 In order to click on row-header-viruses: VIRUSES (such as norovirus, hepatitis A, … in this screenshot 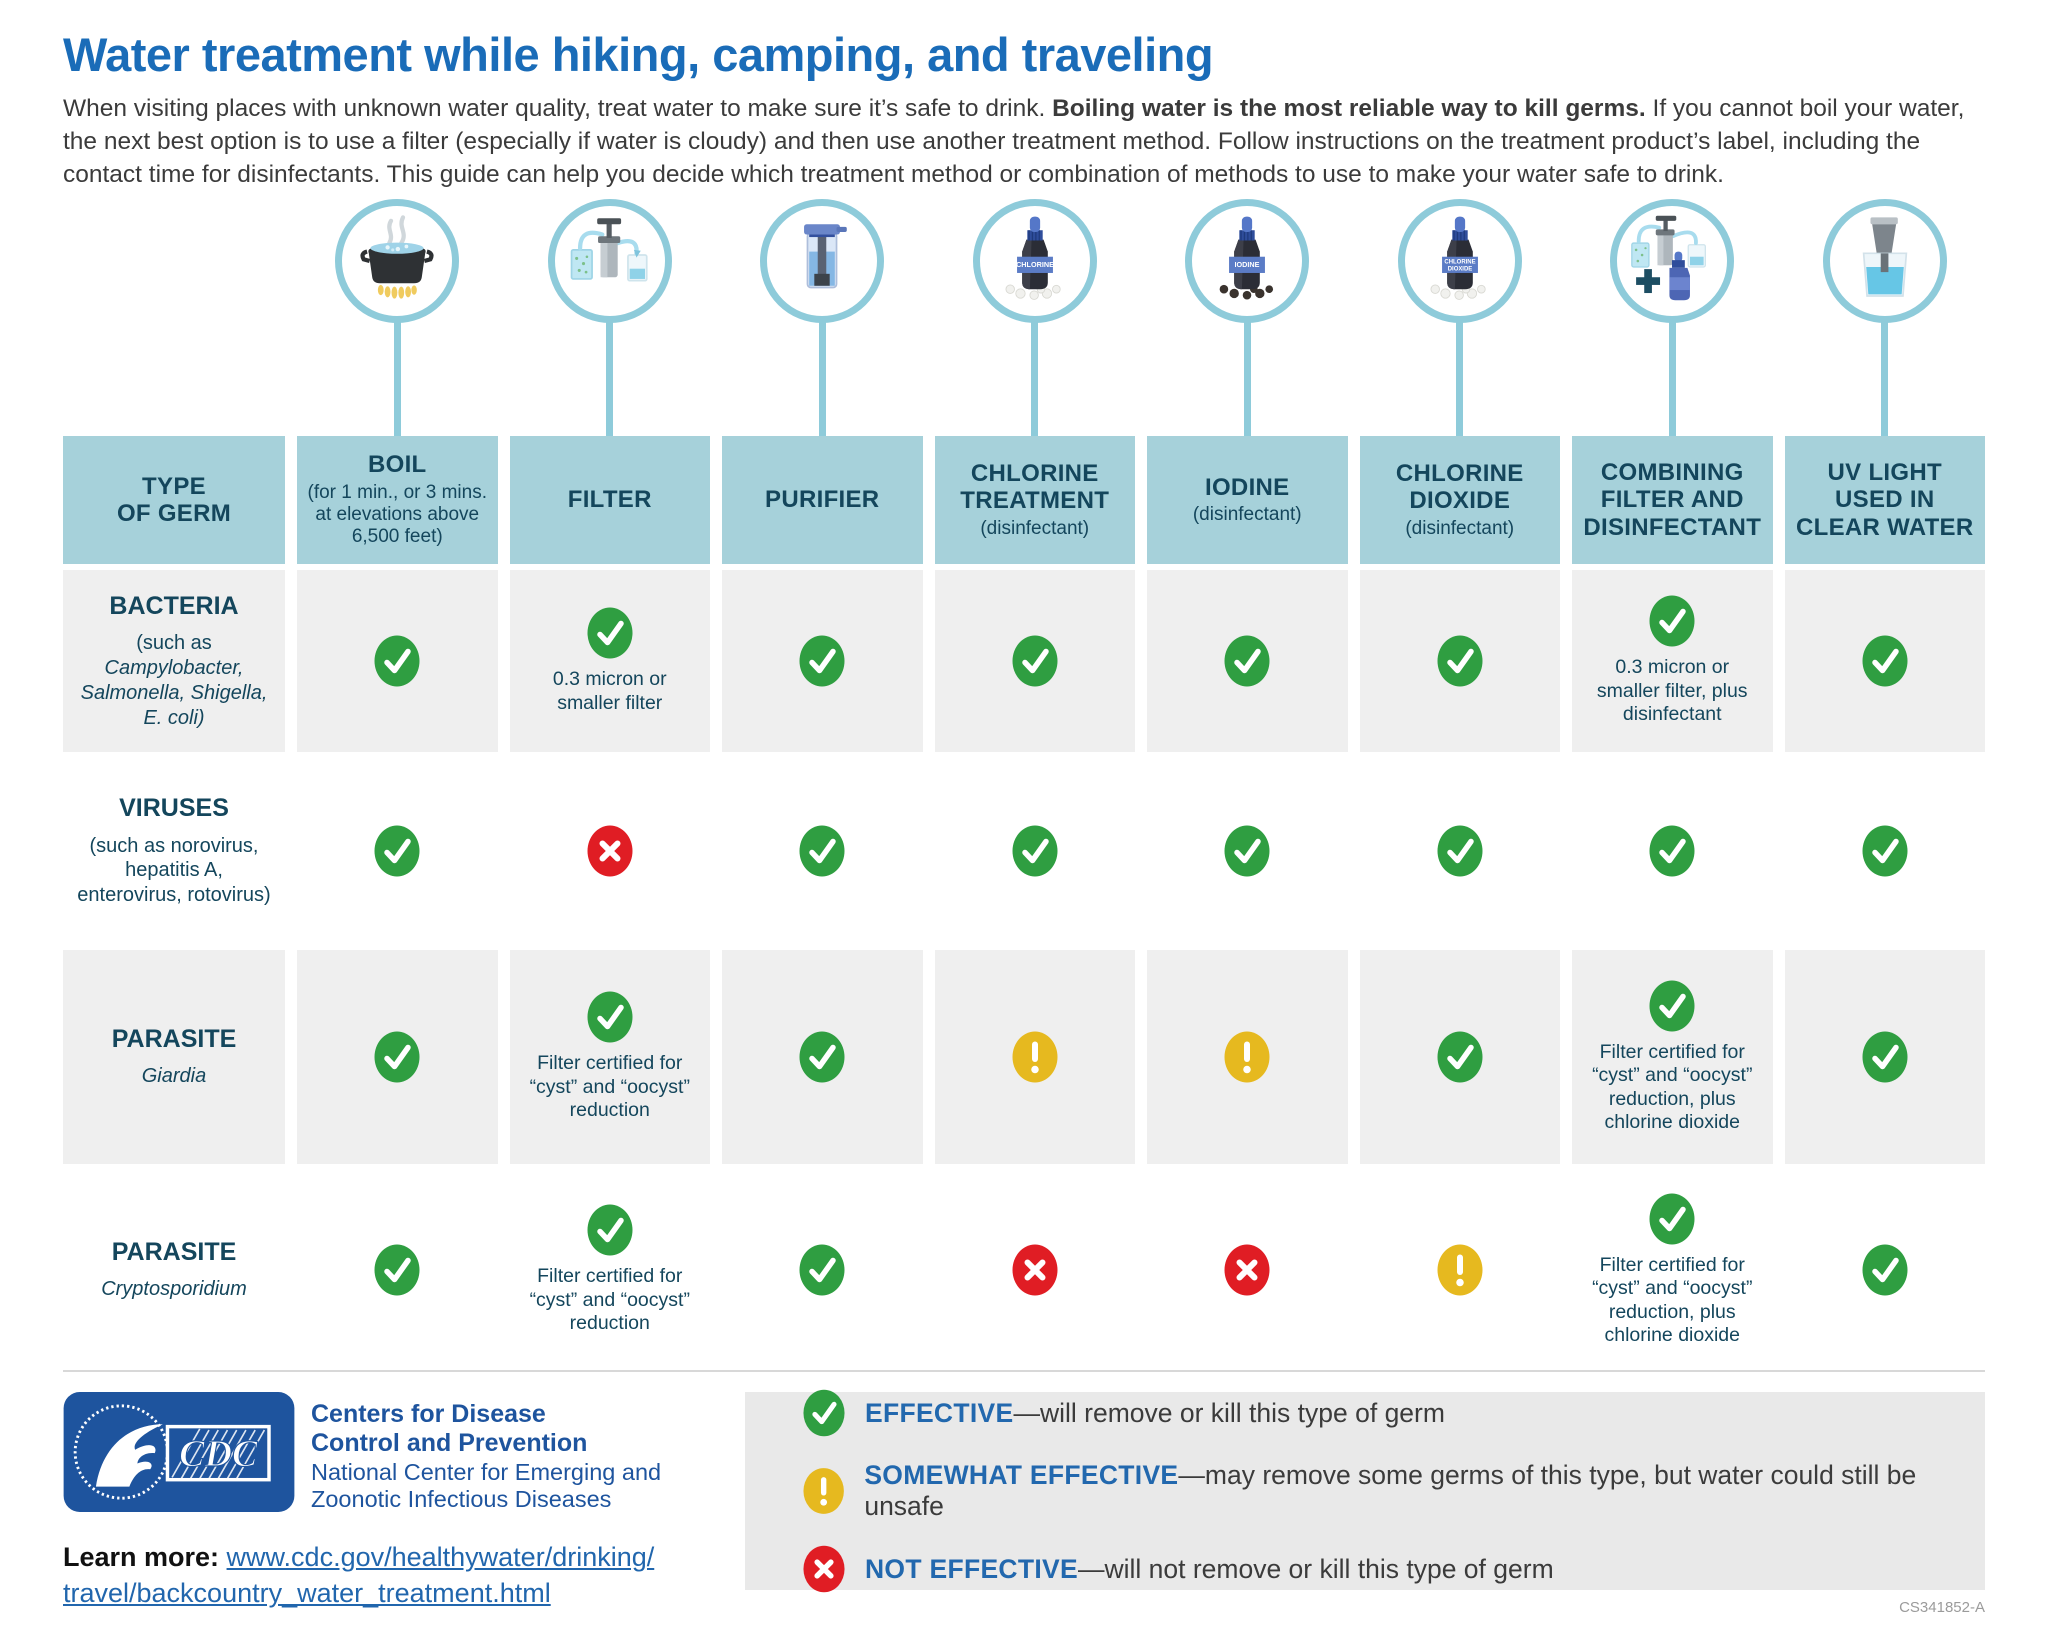, I will do `click(174, 851)`.